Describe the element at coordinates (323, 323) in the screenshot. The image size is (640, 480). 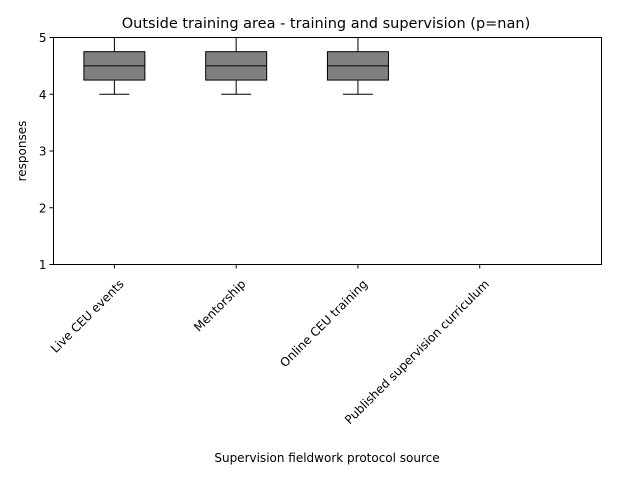
I see `x-tick-label: Online CEU training` at that location.